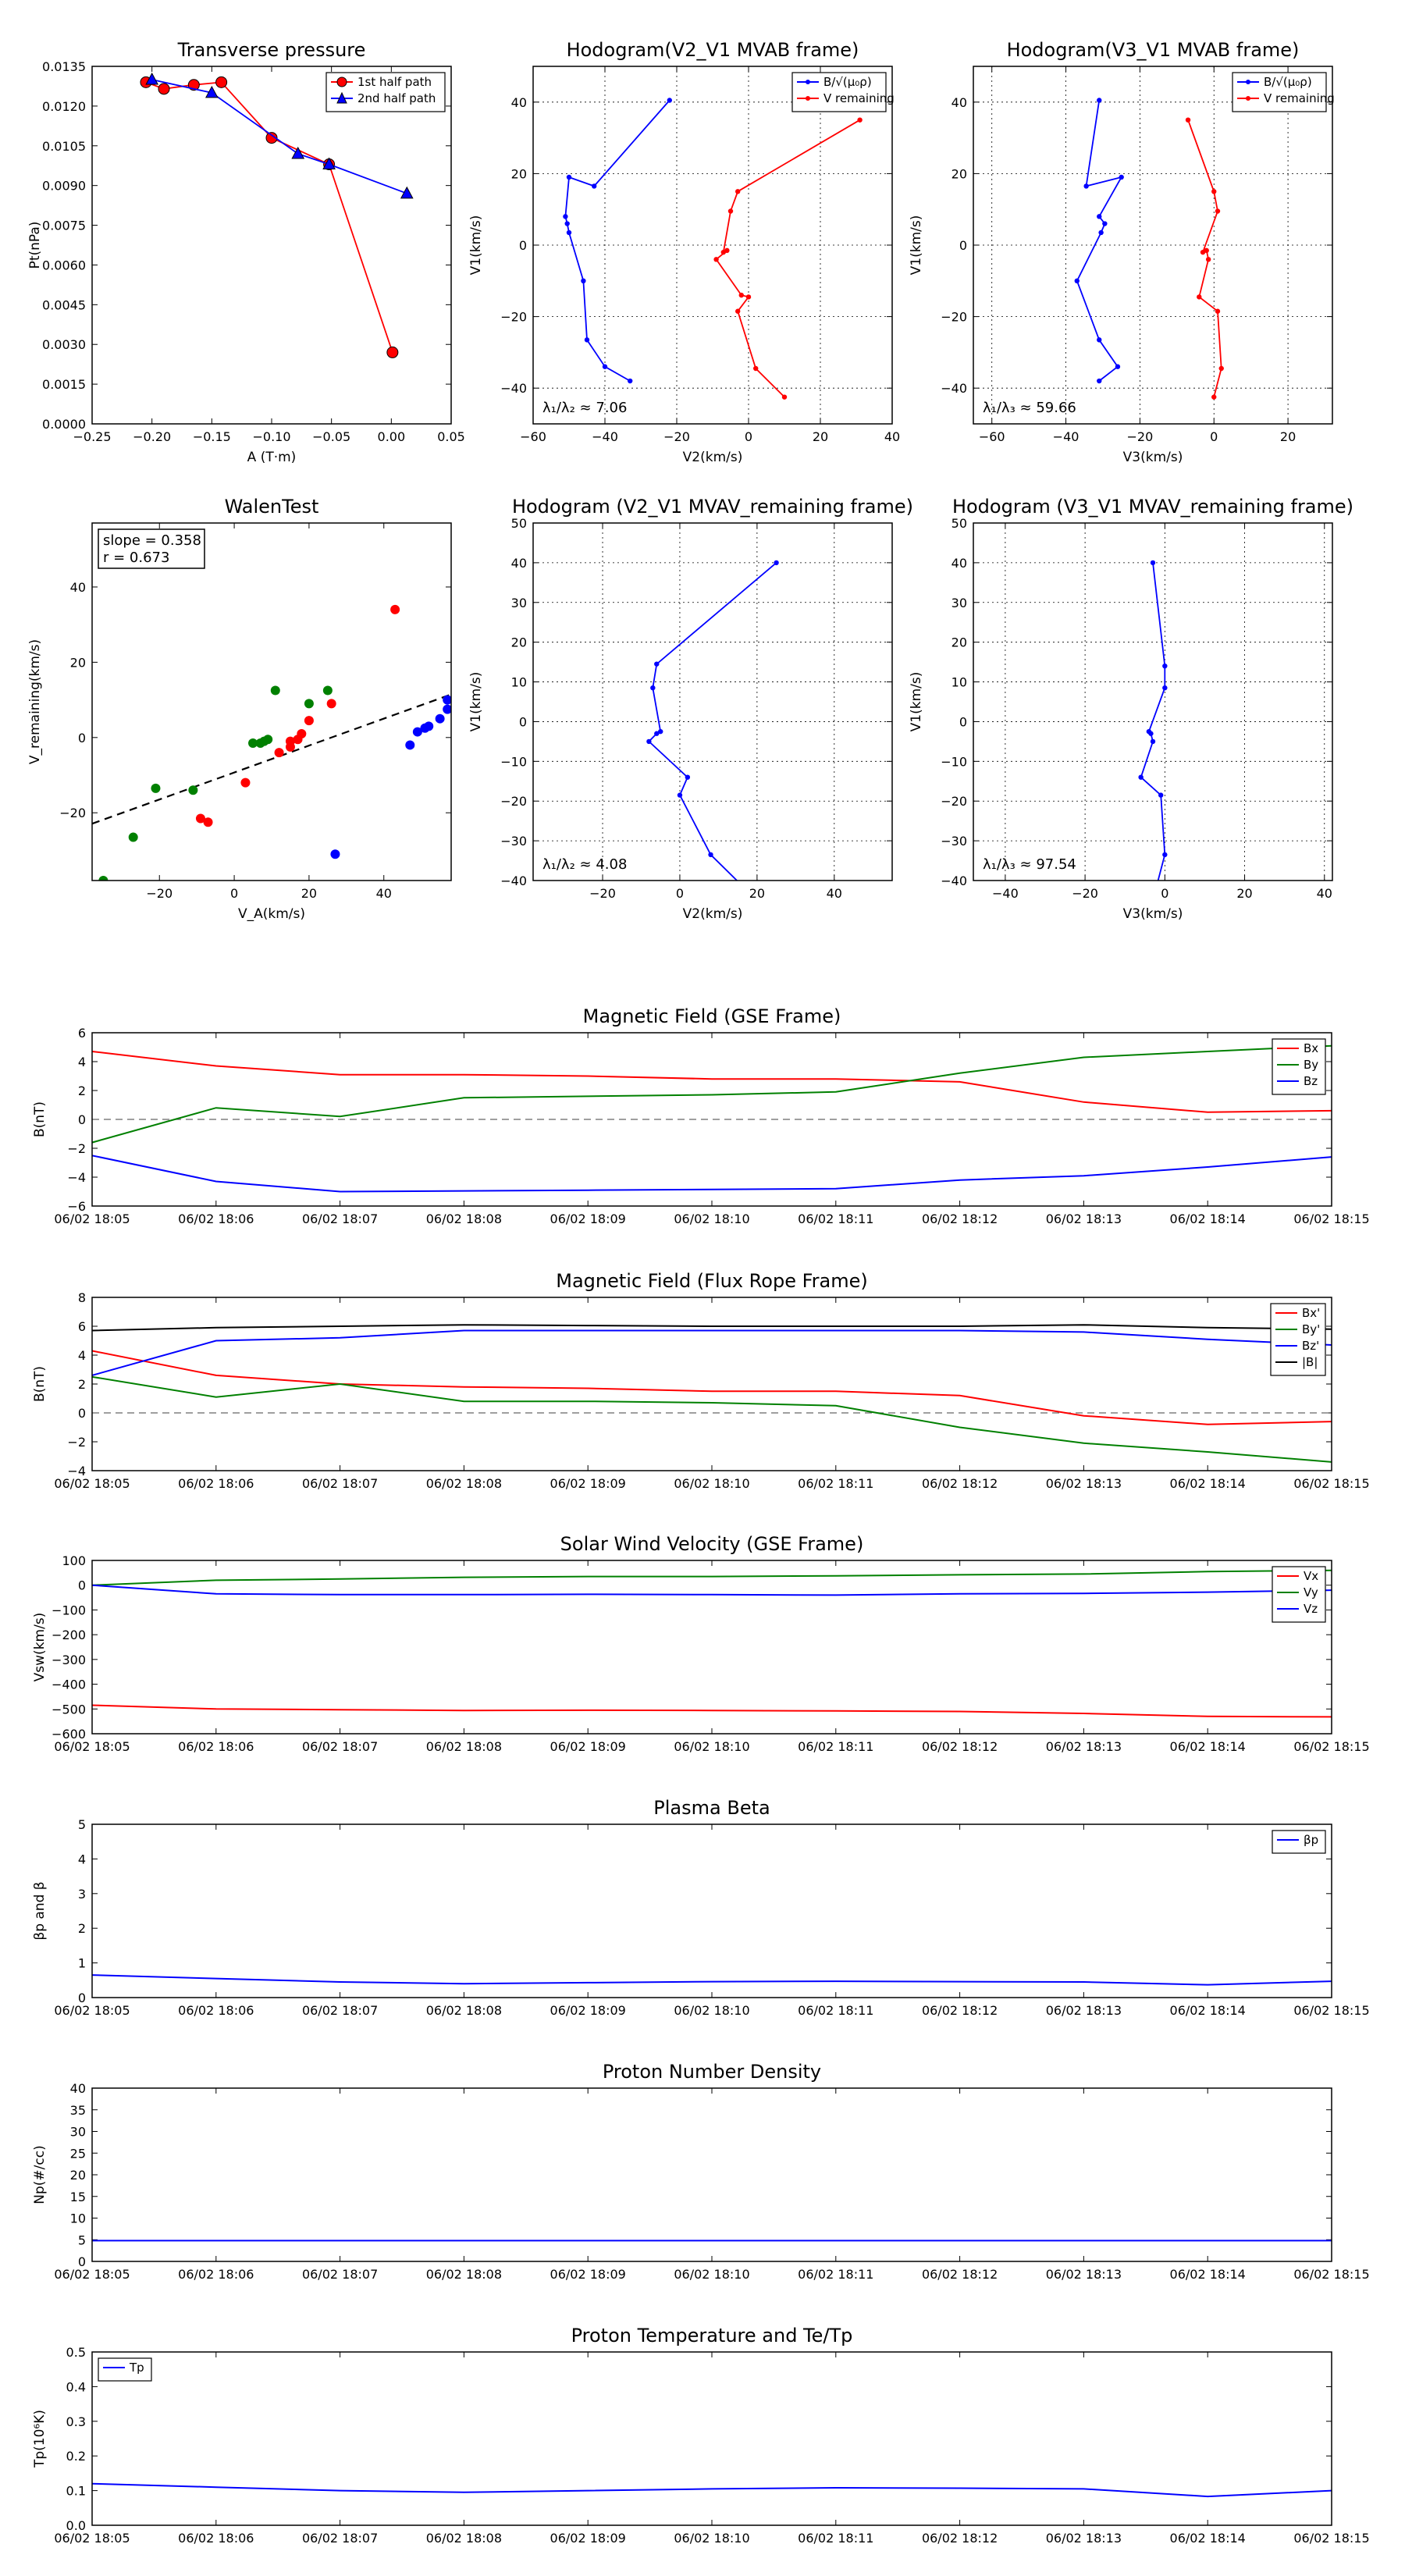  I want to click on x-tick-label: −0.10, so click(271, 436).